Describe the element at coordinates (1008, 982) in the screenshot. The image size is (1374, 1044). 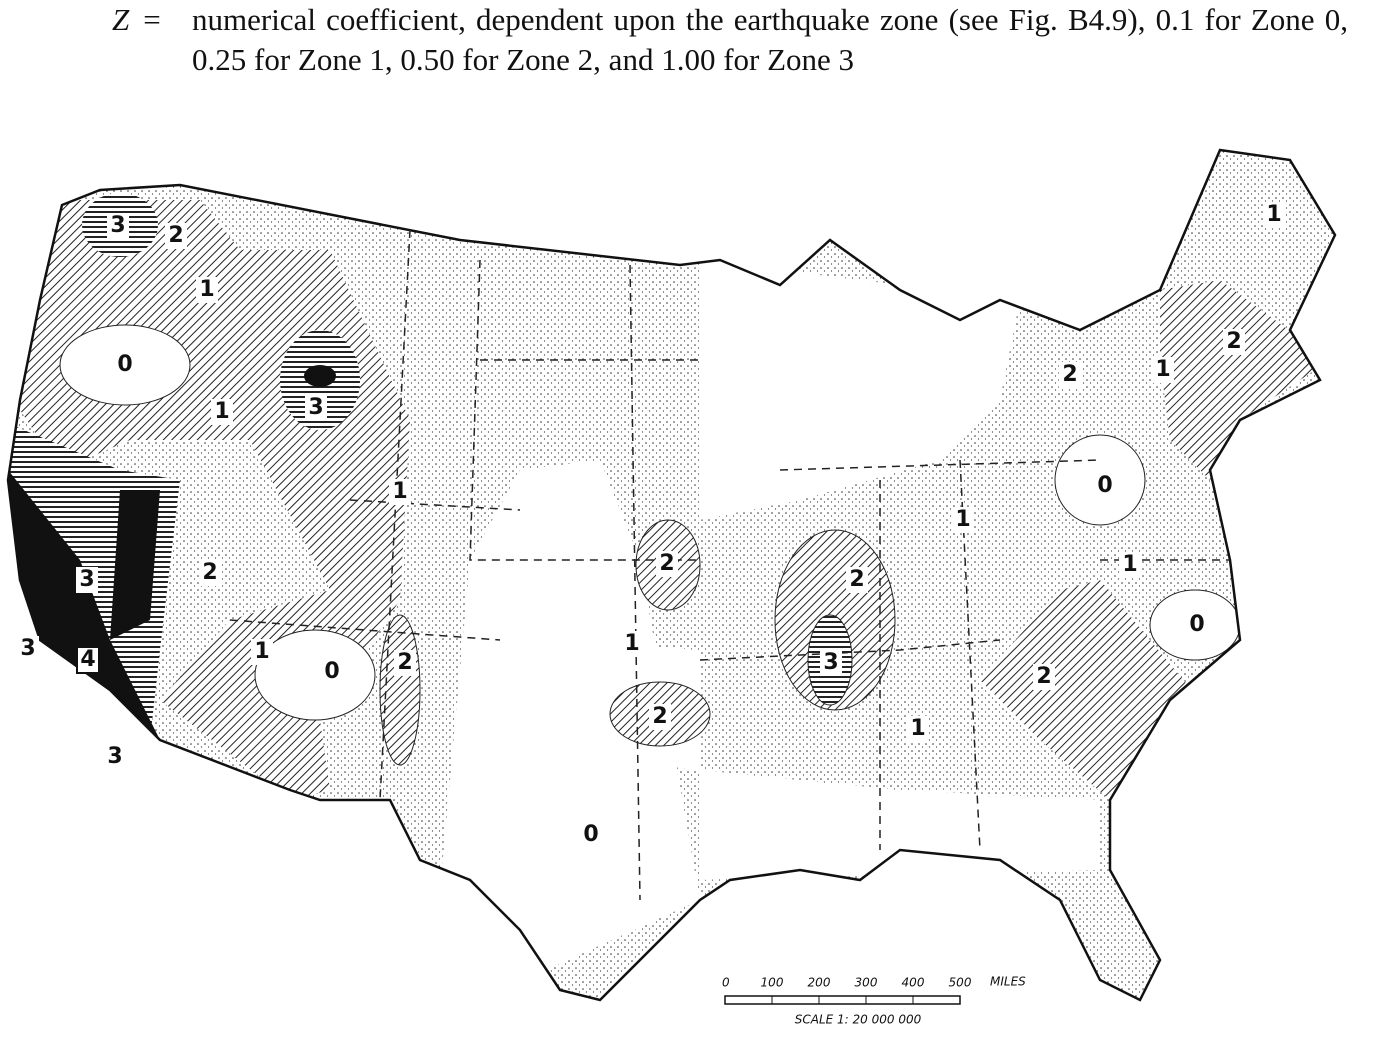
I see `scale-unit: MILES` at that location.